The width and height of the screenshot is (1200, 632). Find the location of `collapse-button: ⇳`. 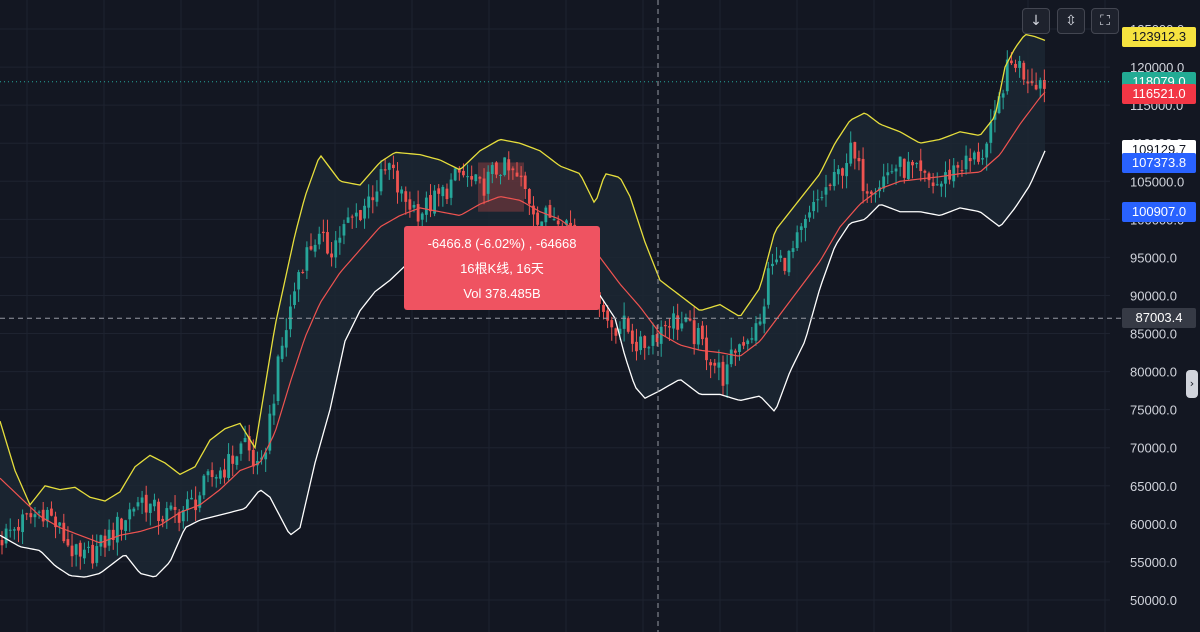

collapse-button: ⇳ is located at coordinates (1071, 21).